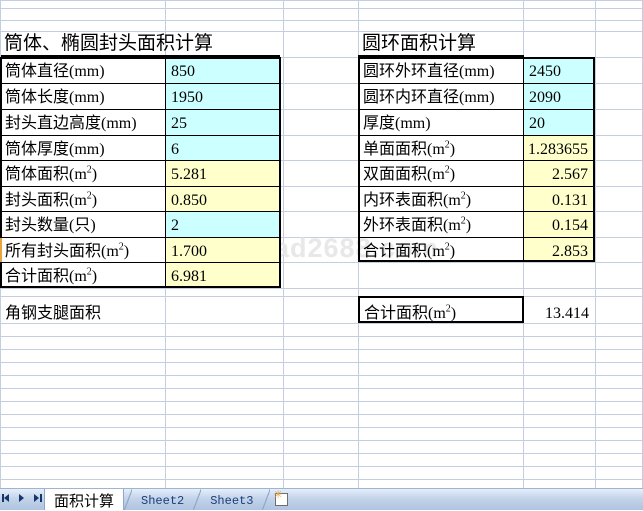  I want to click on row-value: 1.283655, so click(558, 149).